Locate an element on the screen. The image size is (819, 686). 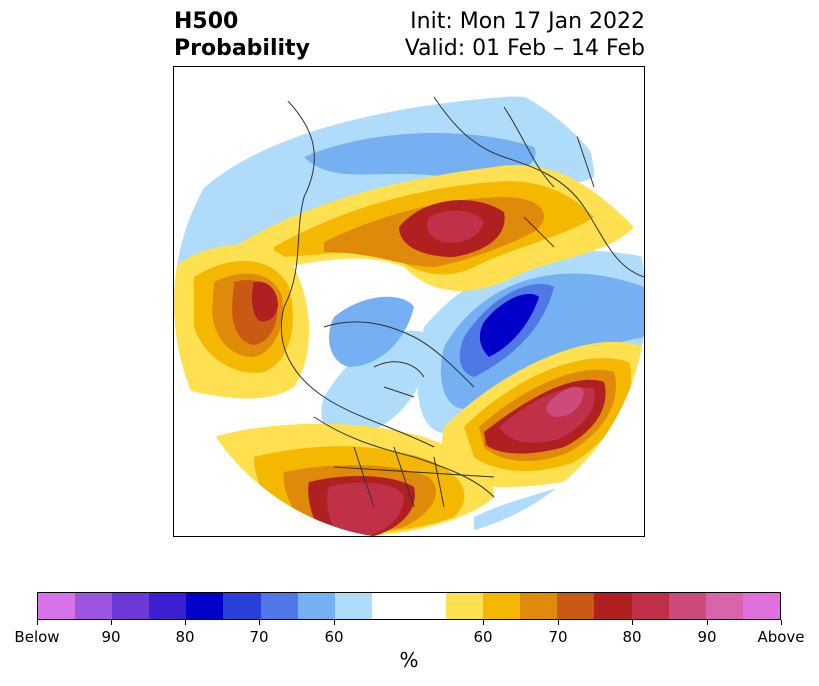
warm-atlantic-peak is located at coordinates (565, 401).